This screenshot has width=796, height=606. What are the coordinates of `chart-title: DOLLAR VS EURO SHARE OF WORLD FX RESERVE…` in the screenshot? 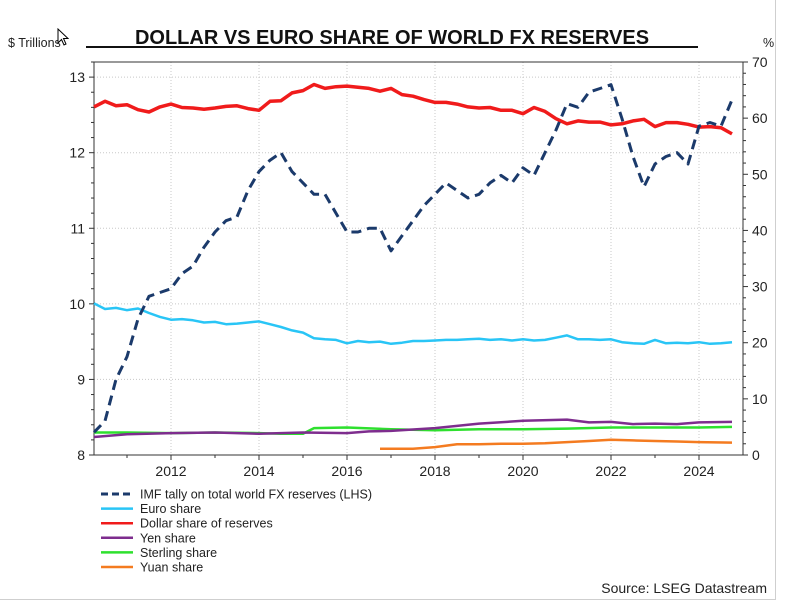 It's located at (392, 38).